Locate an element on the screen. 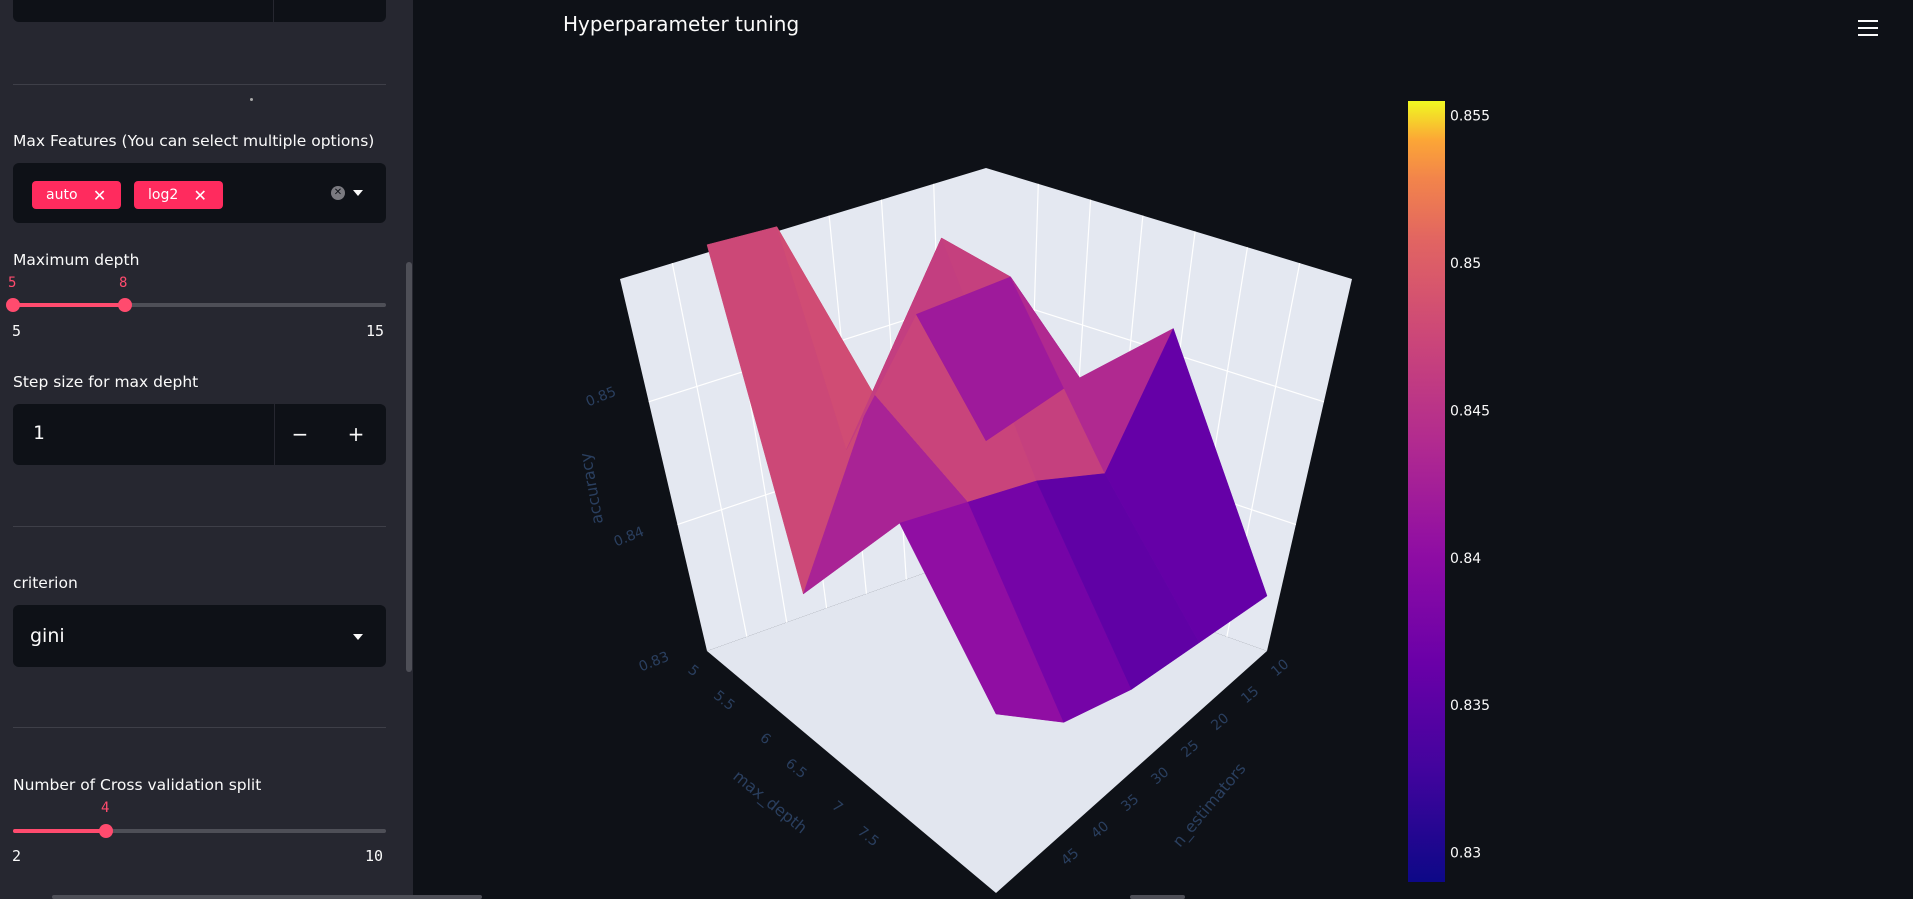 The height and width of the screenshot is (899, 1913). x-tick-label: 7.5 is located at coordinates (867, 837).